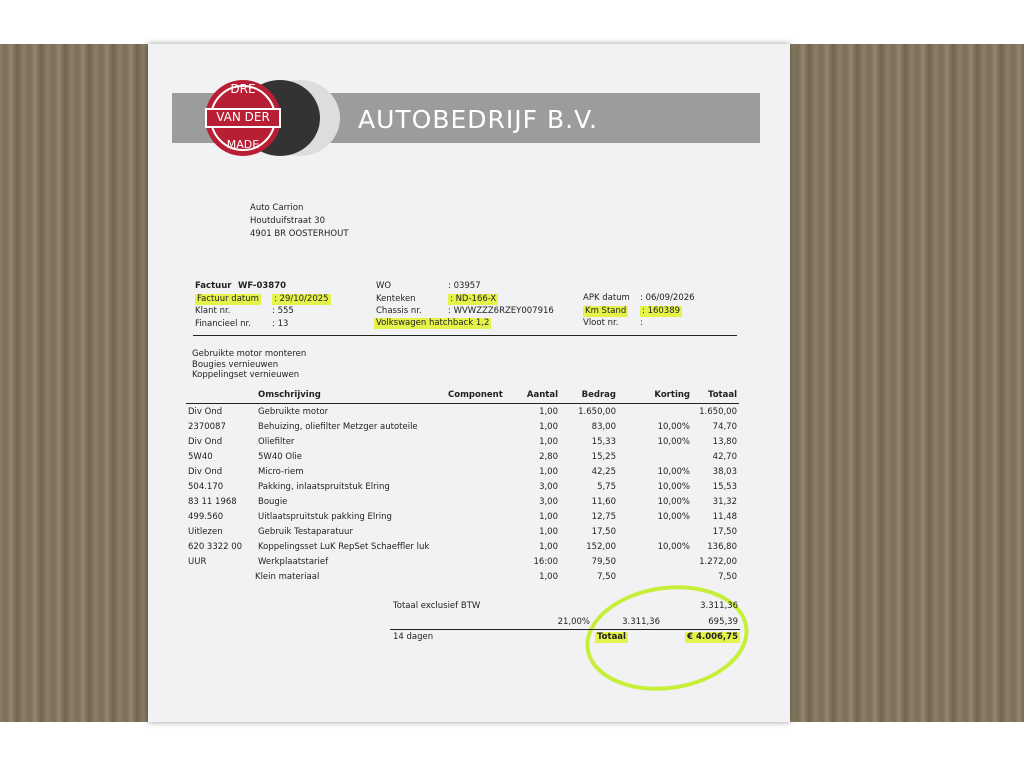 The height and width of the screenshot is (768, 1024). I want to click on item-code: 620 3322 00, so click(215, 547).